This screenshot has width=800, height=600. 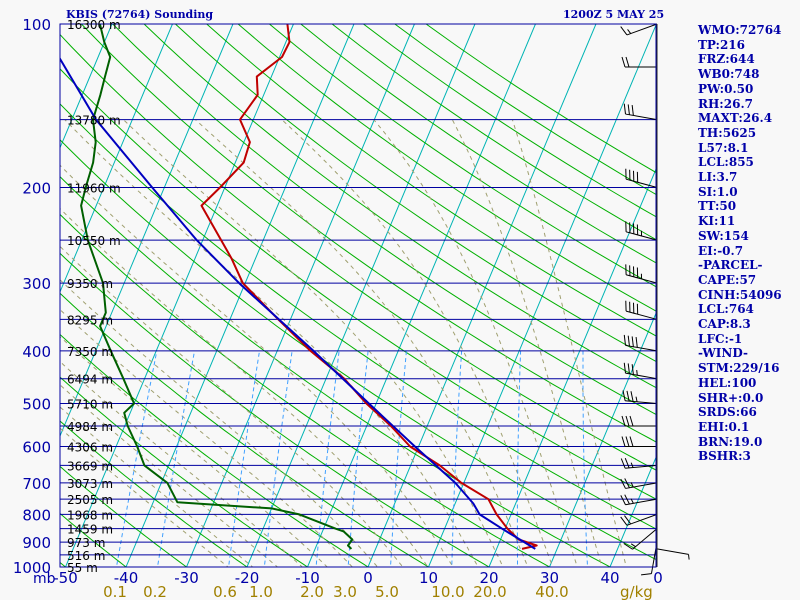 What do you see at coordinates (86, 543) in the screenshot?
I see `height-label: 973 m` at bounding box center [86, 543].